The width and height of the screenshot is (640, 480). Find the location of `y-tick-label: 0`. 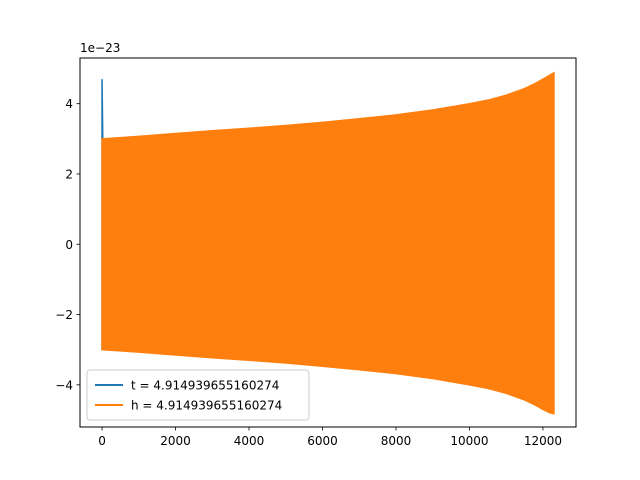

y-tick-label: 0 is located at coordinates (69, 245).